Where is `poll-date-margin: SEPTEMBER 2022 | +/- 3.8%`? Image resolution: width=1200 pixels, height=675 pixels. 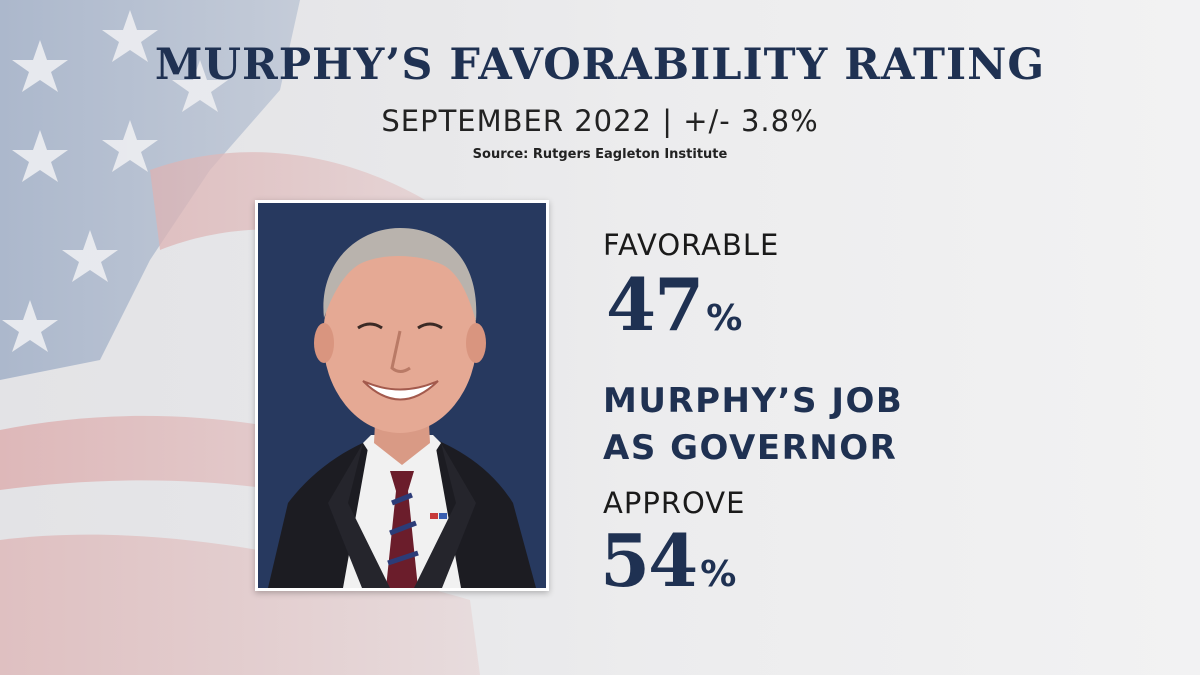
poll-date-margin: SEPTEMBER 2022 | +/- 3.8% is located at coordinates (600, 121).